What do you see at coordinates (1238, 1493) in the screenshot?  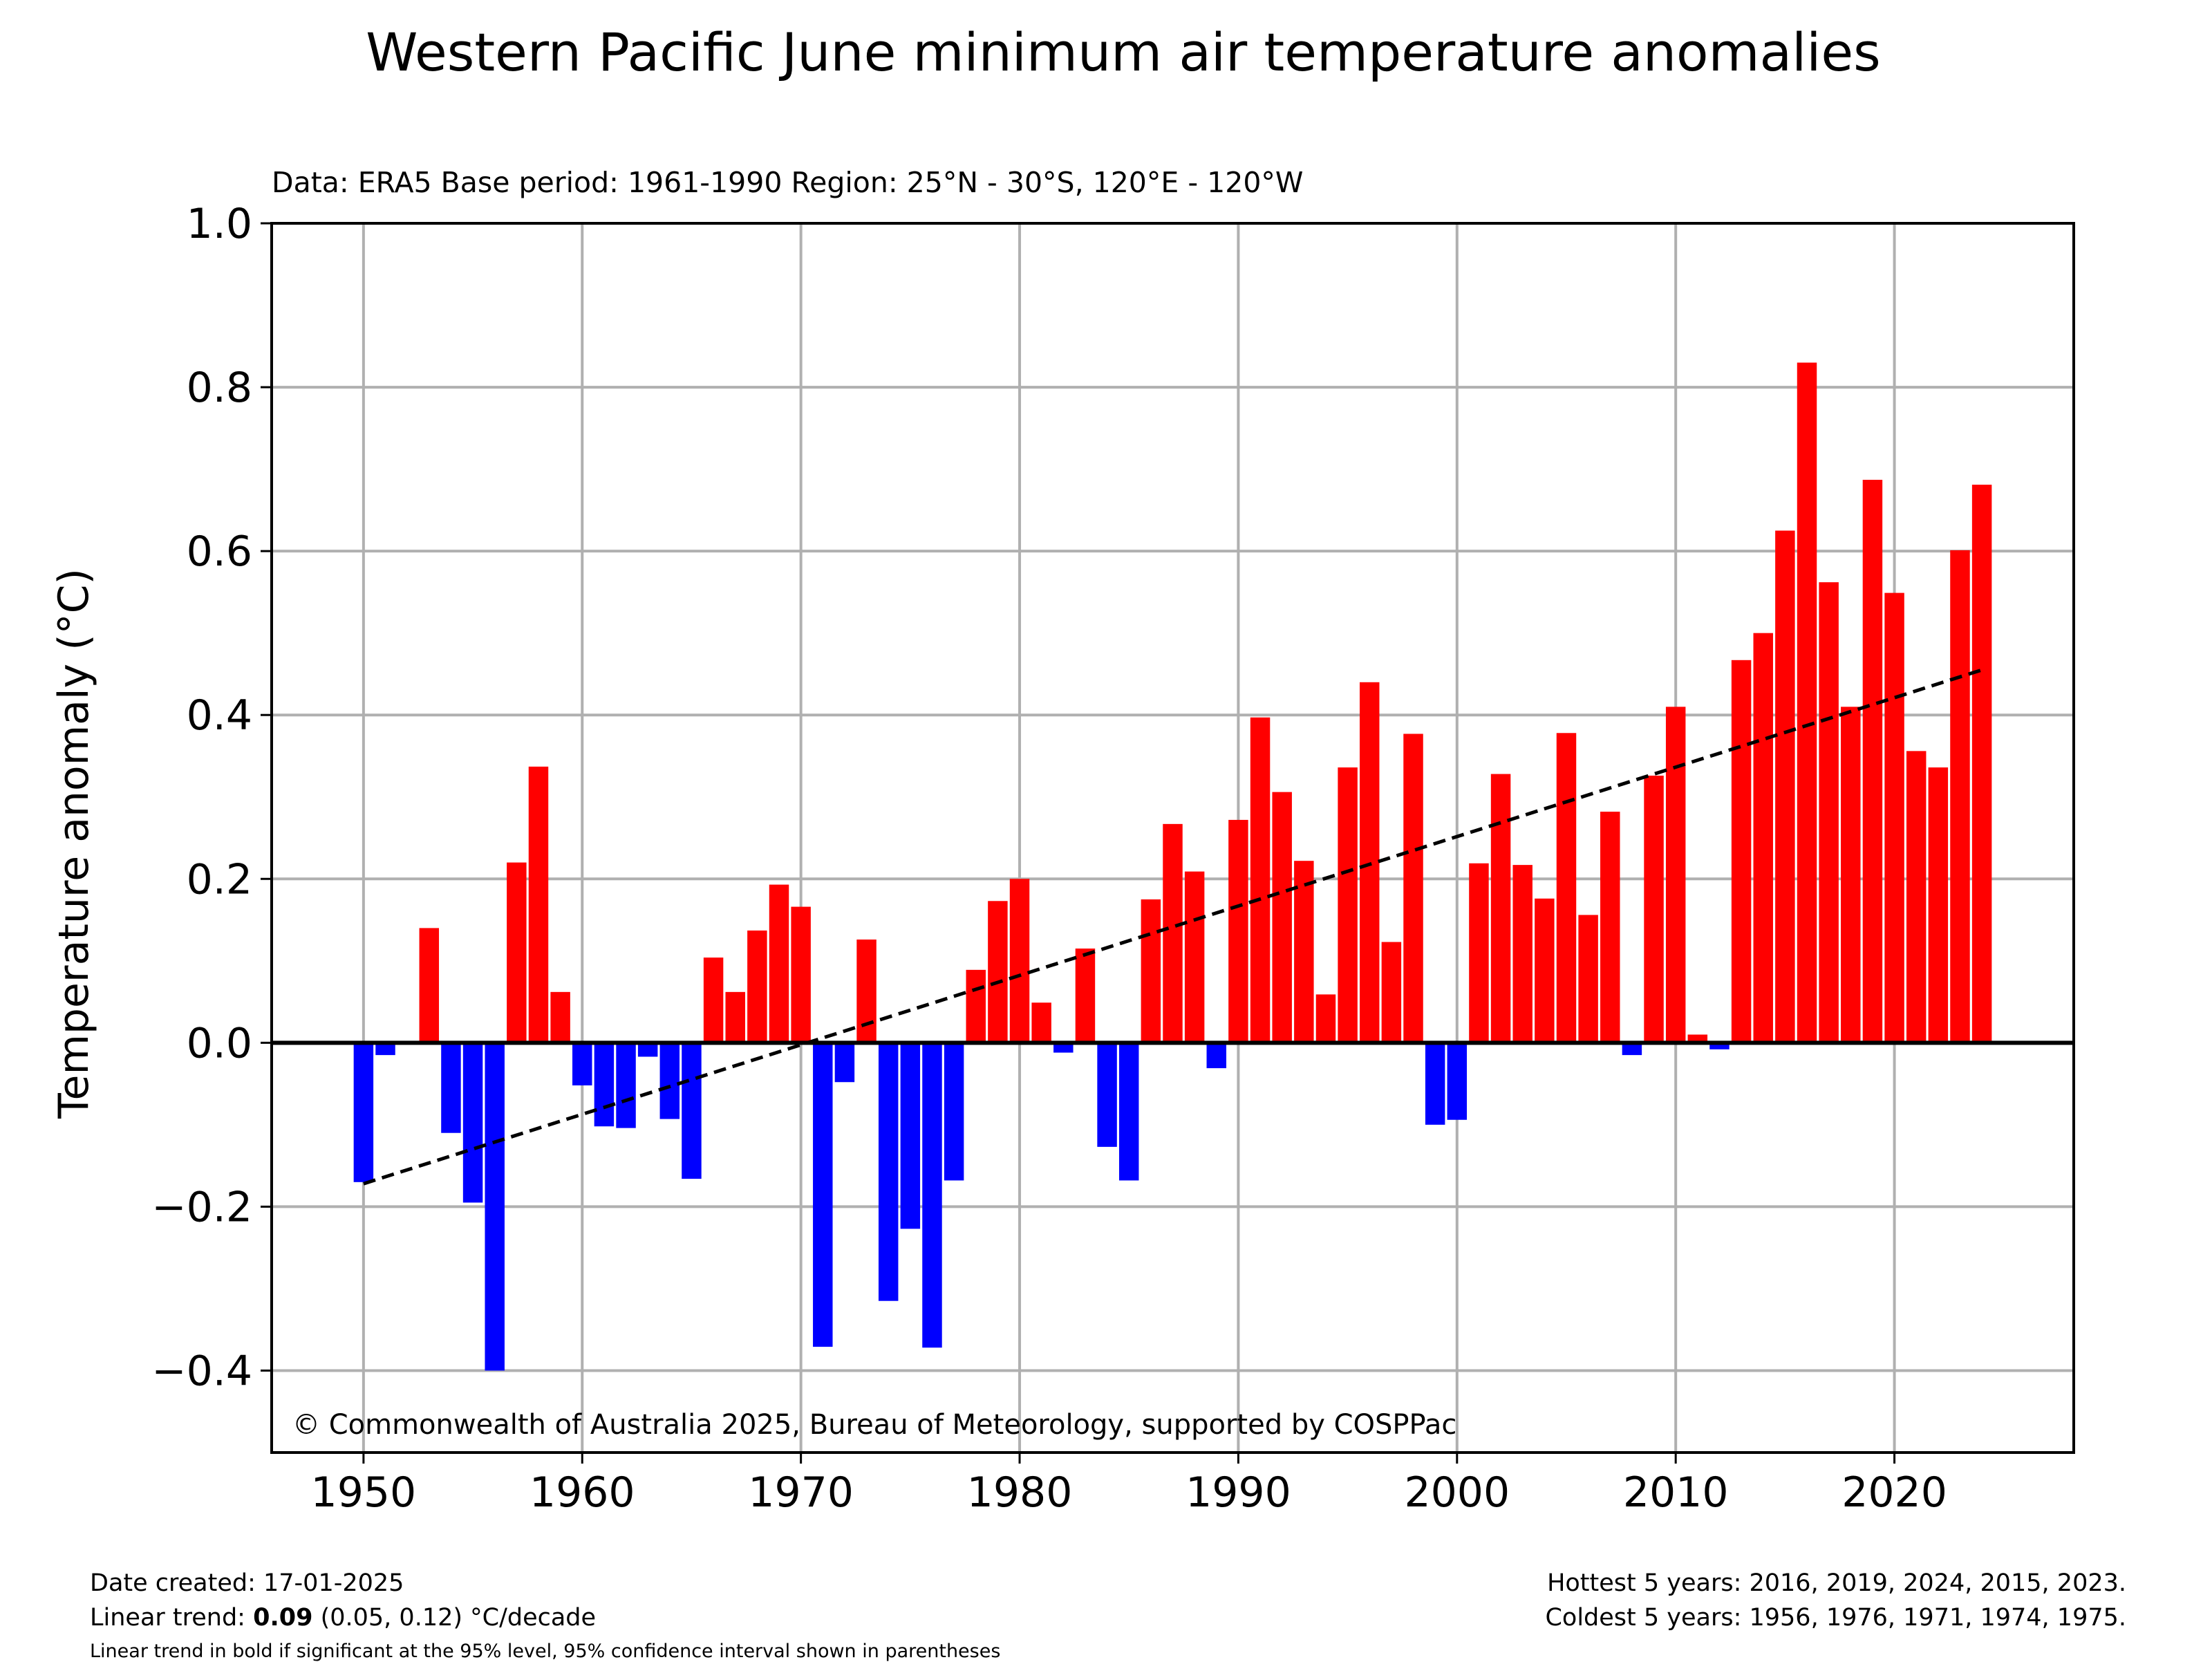 I see `x-tick-label: 1990` at bounding box center [1238, 1493].